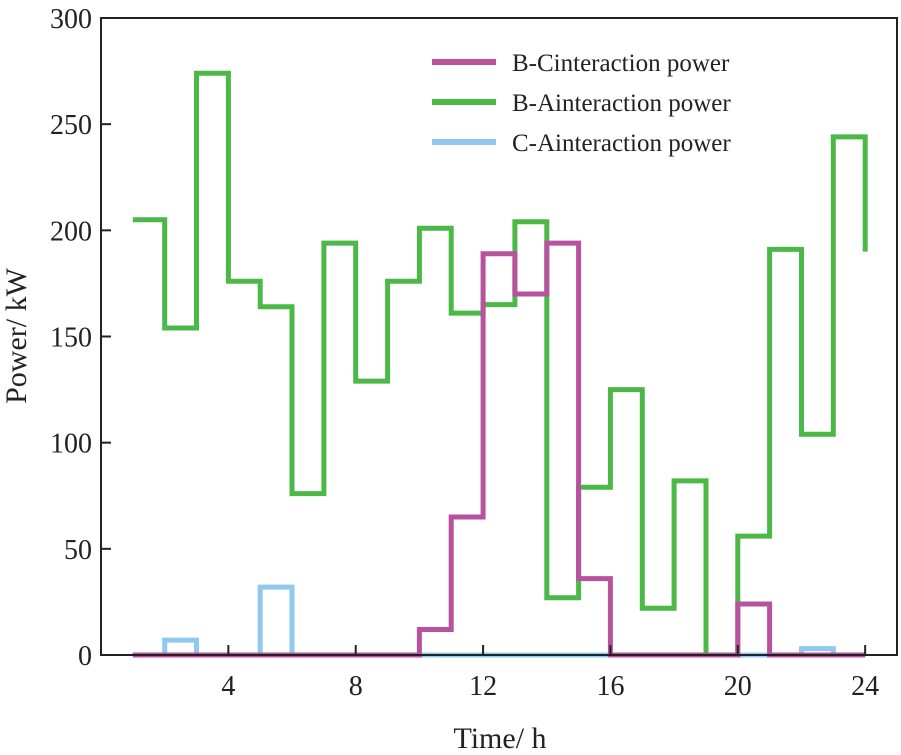  I want to click on legend-item: B-Cinteraction power, so click(581, 63).